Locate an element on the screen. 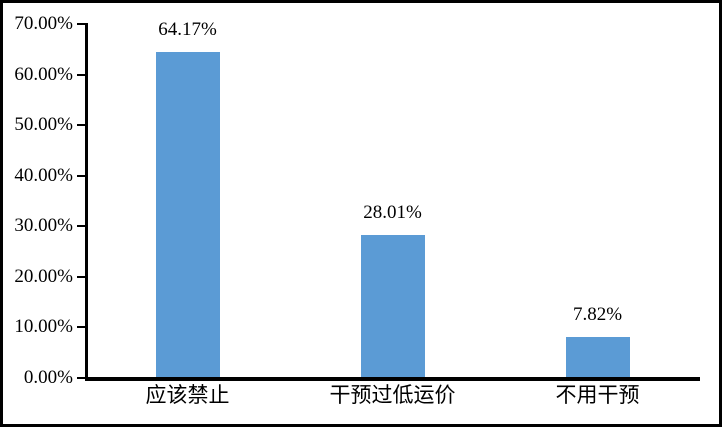 This screenshot has height=427, width=722. y-tick-label: 70.00% is located at coordinates (43, 23).